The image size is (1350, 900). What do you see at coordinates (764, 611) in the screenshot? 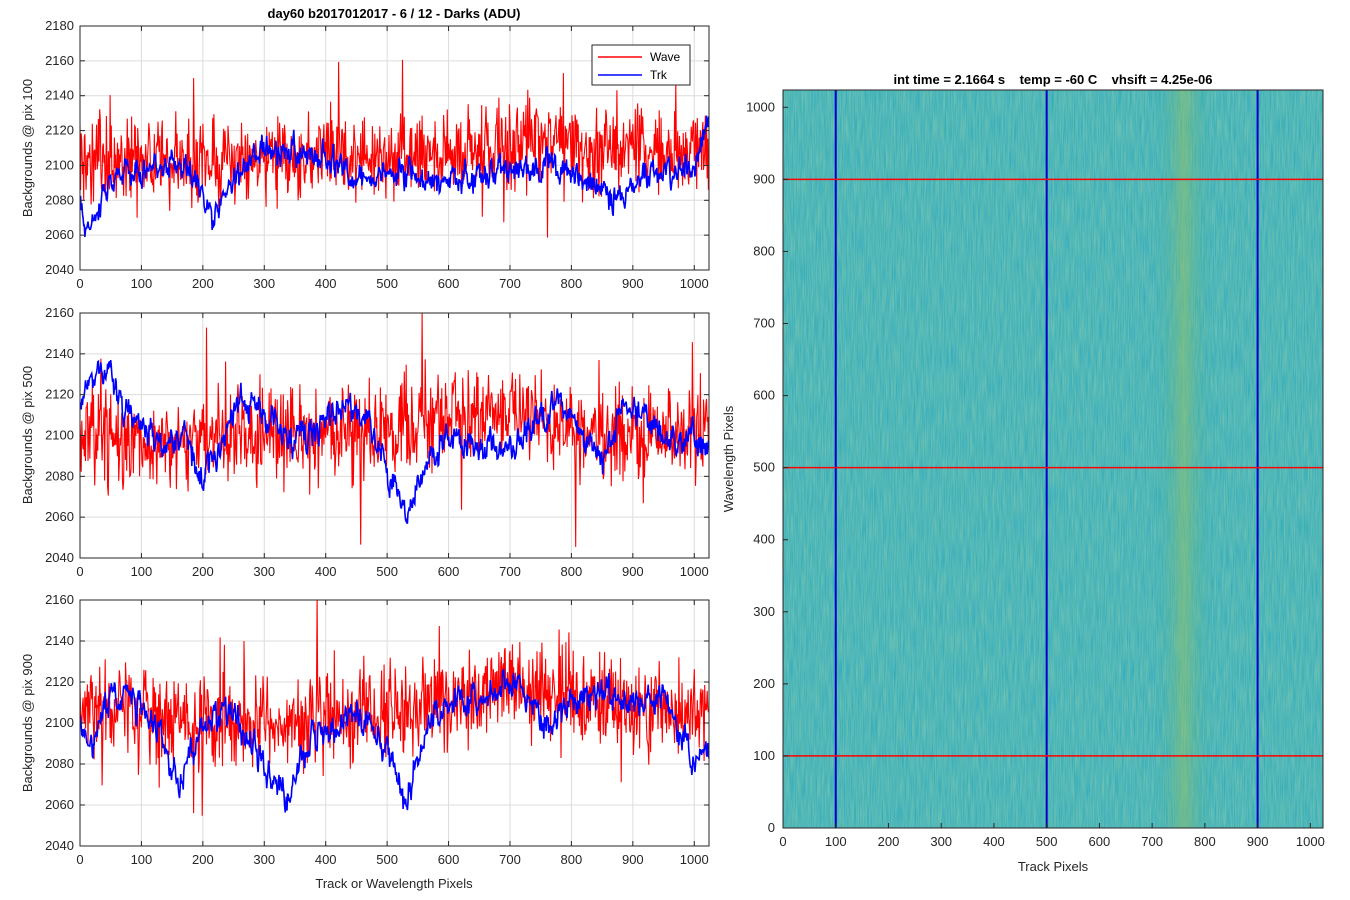
I see `heatmap-y-tick-label: 300` at bounding box center [764, 611].